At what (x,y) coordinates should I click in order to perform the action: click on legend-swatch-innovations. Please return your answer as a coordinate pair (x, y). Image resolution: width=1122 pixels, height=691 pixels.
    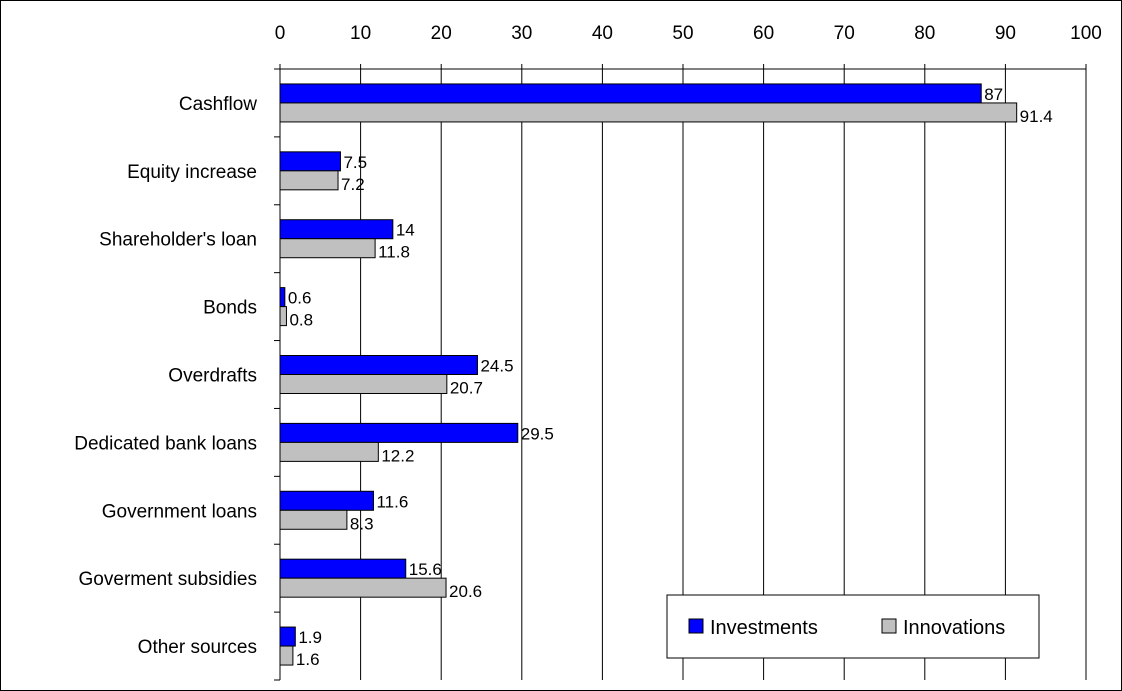
    Looking at the image, I should click on (889, 626).